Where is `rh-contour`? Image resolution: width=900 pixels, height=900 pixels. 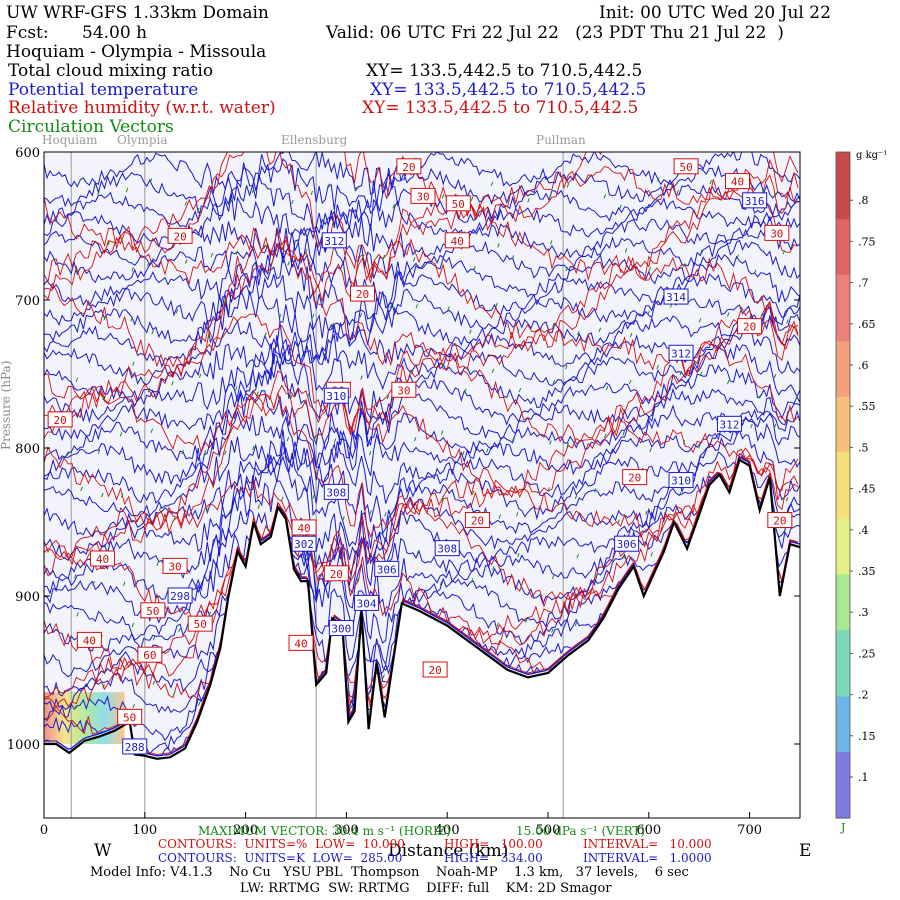 rh-contour is located at coordinates (421, 203).